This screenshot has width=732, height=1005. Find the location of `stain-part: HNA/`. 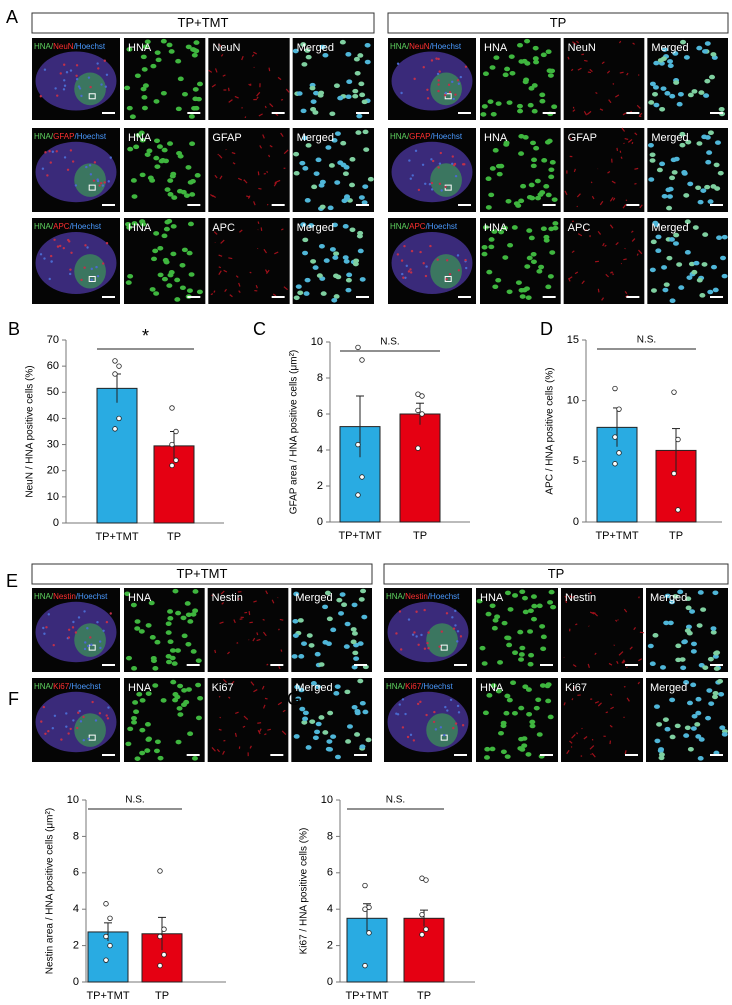

stain-part: HNA/ is located at coordinates (44, 596).